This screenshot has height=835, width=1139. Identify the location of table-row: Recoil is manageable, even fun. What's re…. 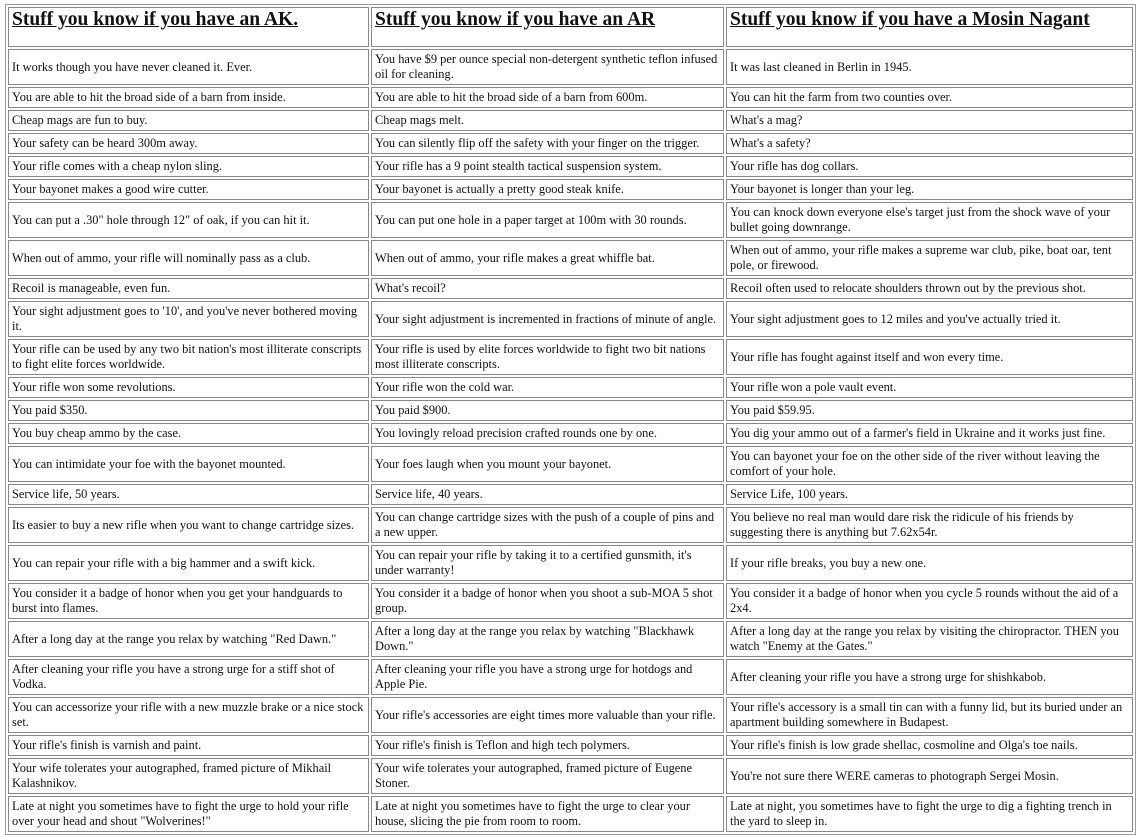
(570, 288).